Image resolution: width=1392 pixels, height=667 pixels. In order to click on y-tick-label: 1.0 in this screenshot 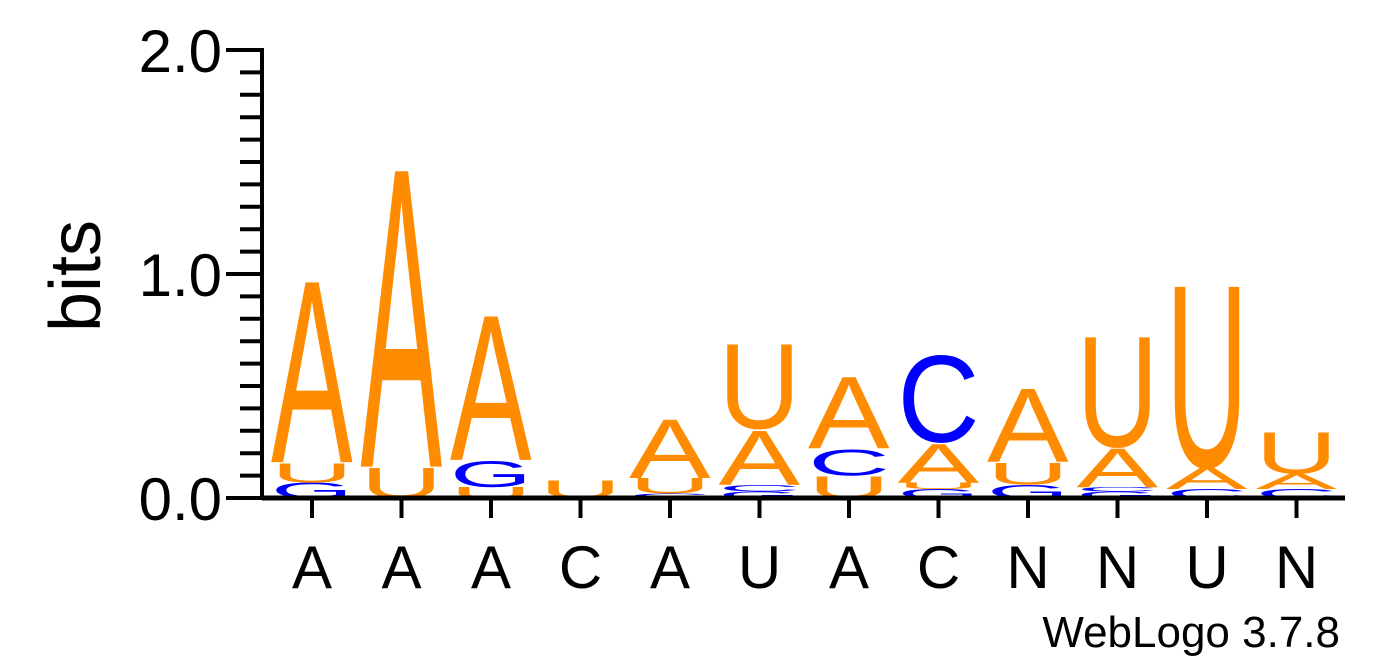, I will do `click(180, 275)`.